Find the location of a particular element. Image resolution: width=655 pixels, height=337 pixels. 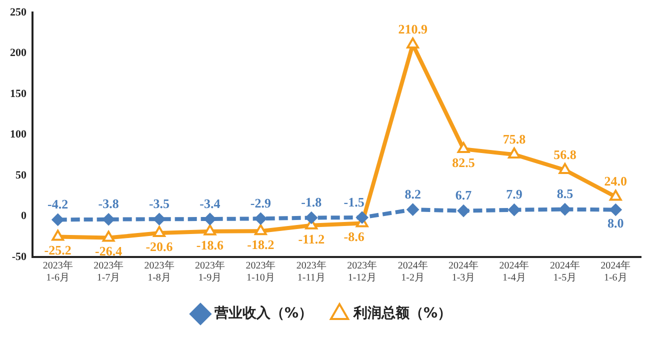

data-label: 82.5 is located at coordinates (464, 162).